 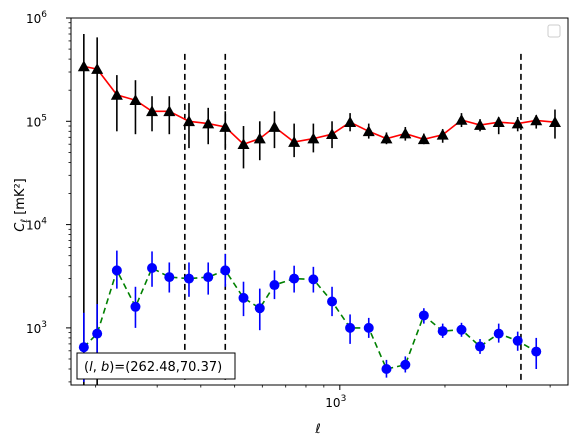 What do you see at coordinates (554, 31) in the screenshot?
I see `legend-box` at bounding box center [554, 31].